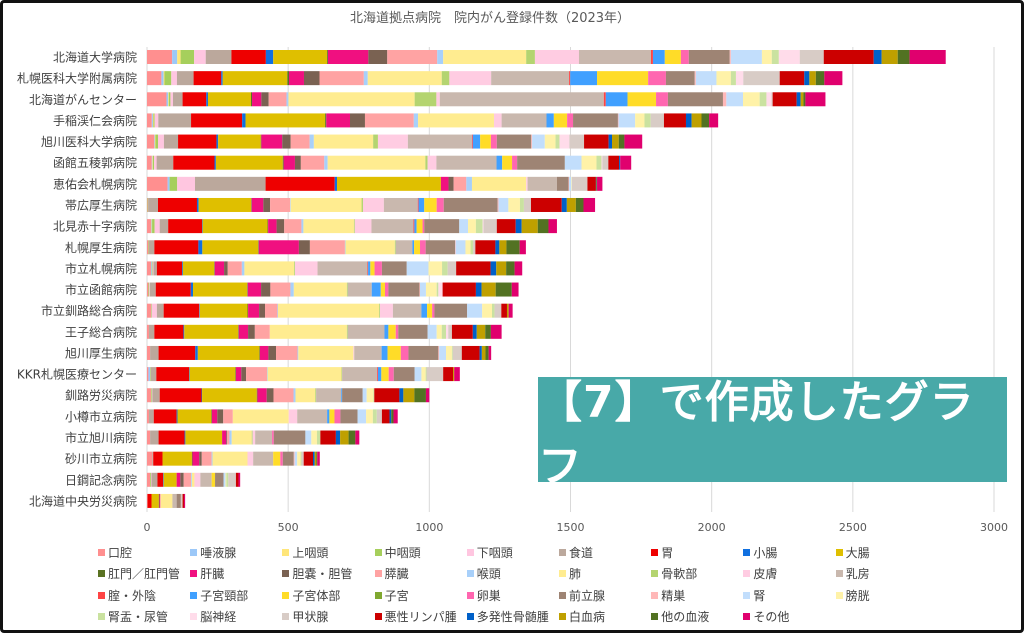  Describe the element at coordinates (765, 574) in the screenshot. I see `legend-label: 皮膚` at that location.